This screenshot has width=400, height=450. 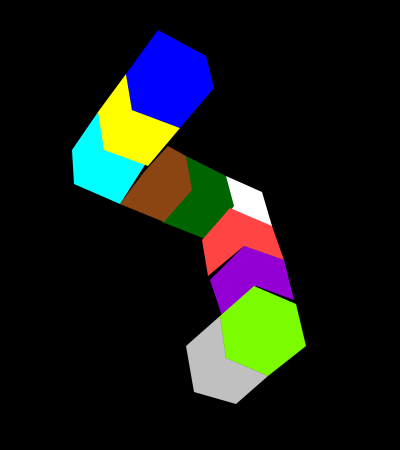 I want to click on blue-segment, so click(x=170, y=79).